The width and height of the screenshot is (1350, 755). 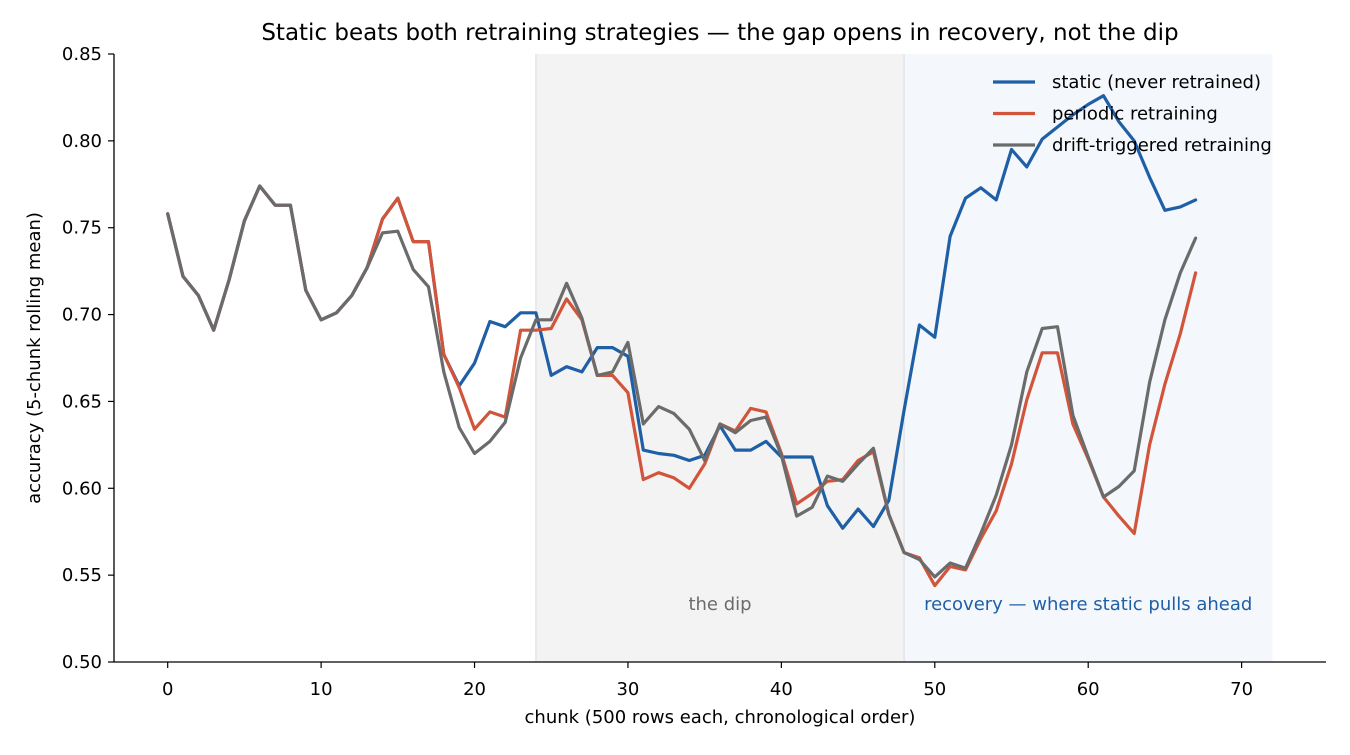 What do you see at coordinates (82, 228) in the screenshot?
I see `y-tick-label: 0.75` at bounding box center [82, 228].